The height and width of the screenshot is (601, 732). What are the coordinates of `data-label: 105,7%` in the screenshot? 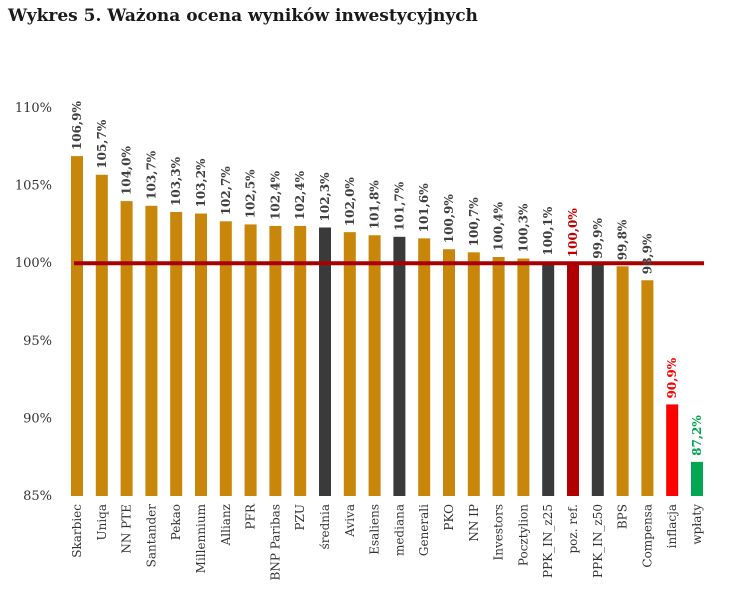 It's located at (102, 144).